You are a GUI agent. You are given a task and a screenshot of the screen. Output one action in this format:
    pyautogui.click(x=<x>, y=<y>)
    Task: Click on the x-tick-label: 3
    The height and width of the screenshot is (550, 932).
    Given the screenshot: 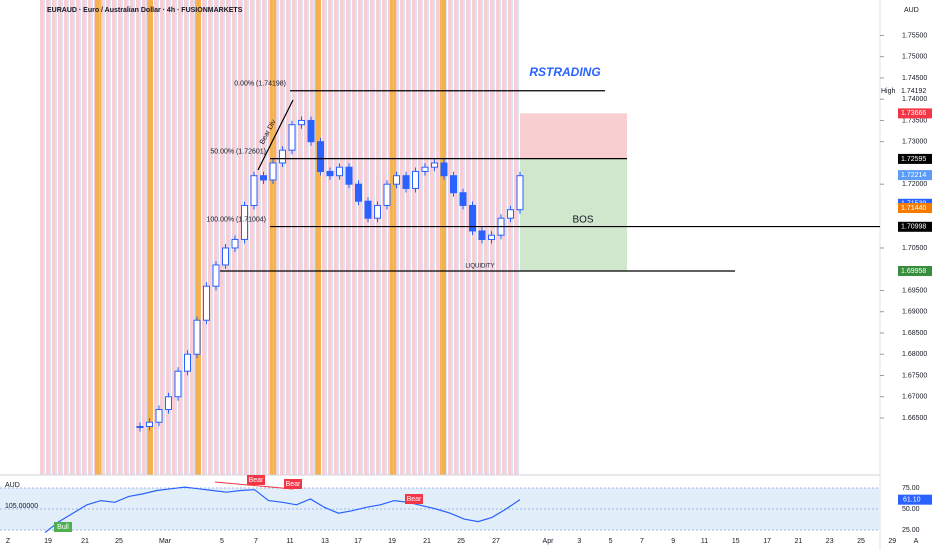 What is the action you would take?
    pyautogui.click(x=579, y=541)
    